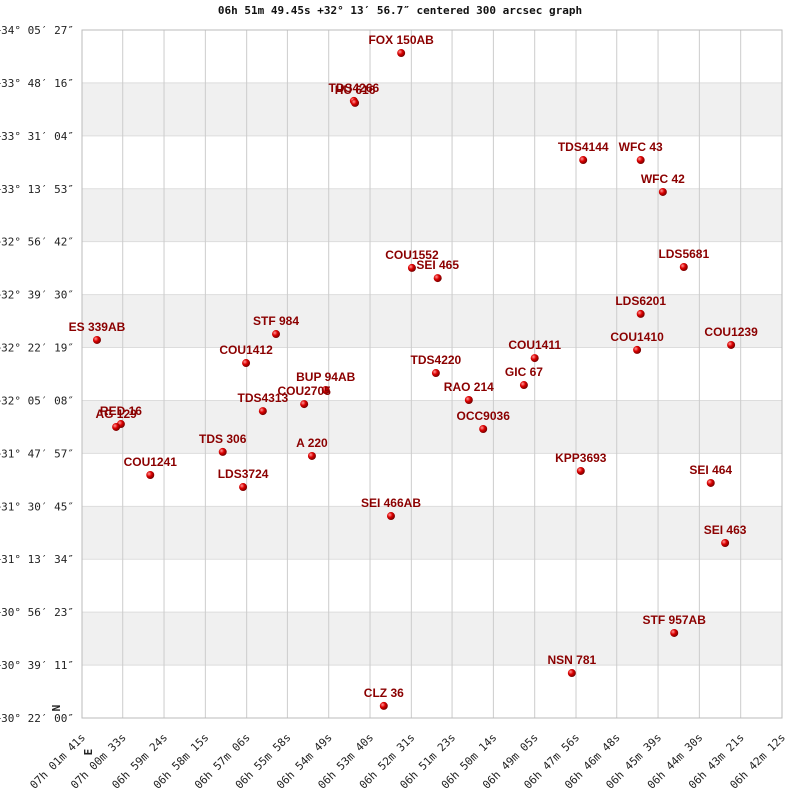 This screenshot has width=800, height=800. Describe the element at coordinates (37, 295) in the screenshot. I see `y-tick-label: +32° 39′ 30″` at that location.